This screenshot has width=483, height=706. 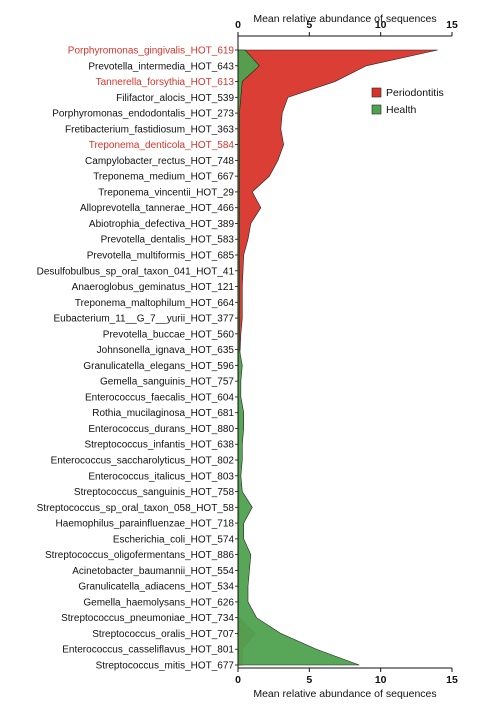 What do you see at coordinates (415, 93) in the screenshot?
I see `legend-label-periodontitis: Periodontitis` at bounding box center [415, 93].